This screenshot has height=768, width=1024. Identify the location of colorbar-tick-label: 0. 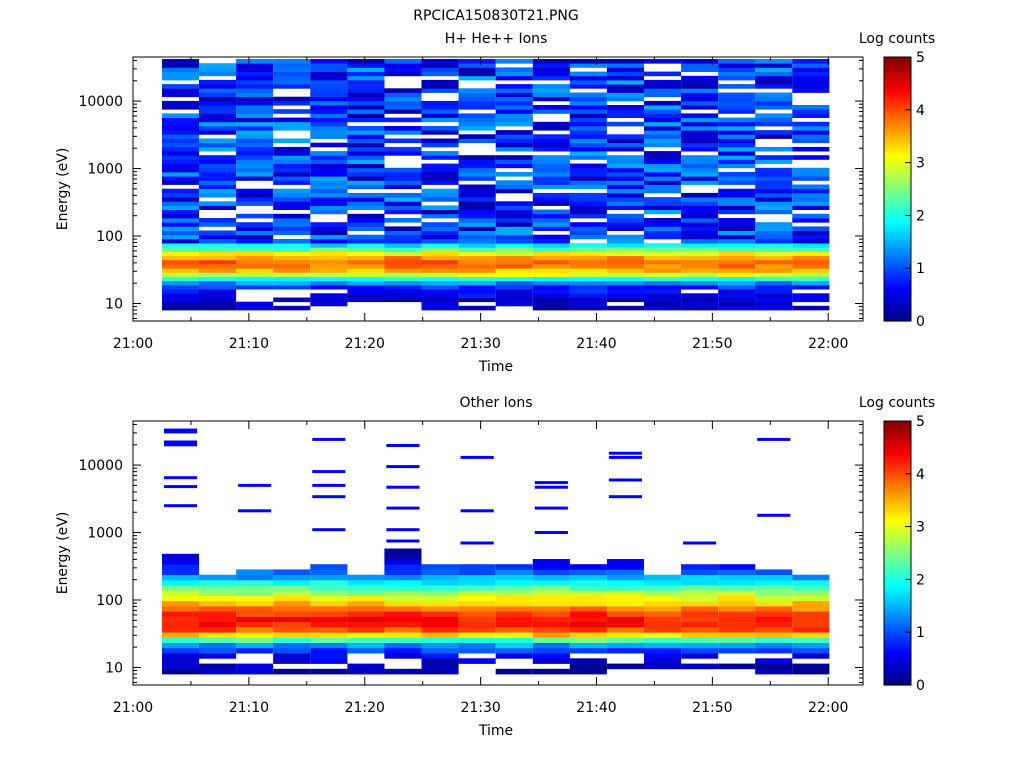
(920, 322).